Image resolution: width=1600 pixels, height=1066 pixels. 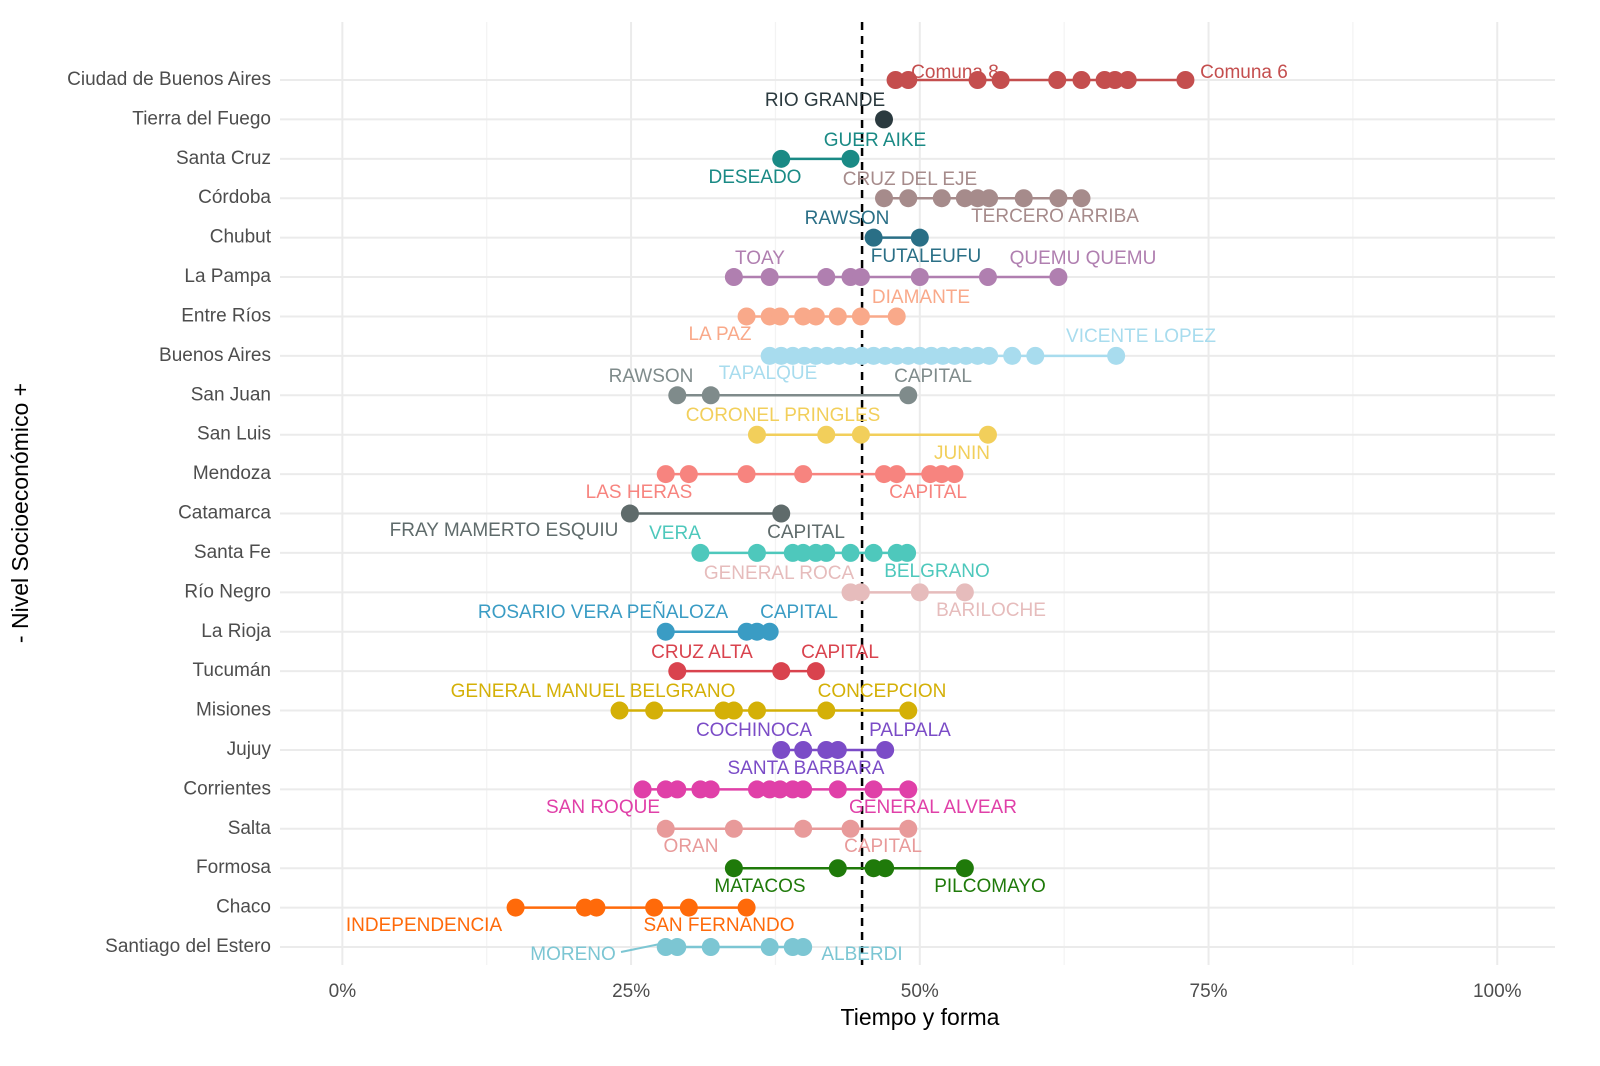 I want to click on point-label: Comuna 8, so click(x=955, y=72).